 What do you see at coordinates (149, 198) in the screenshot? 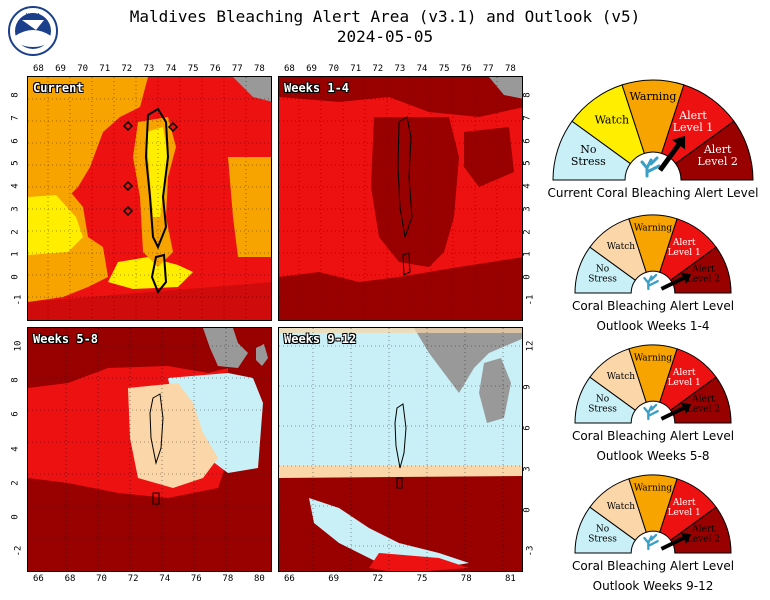
I see `map-panel-current: Current` at bounding box center [149, 198].